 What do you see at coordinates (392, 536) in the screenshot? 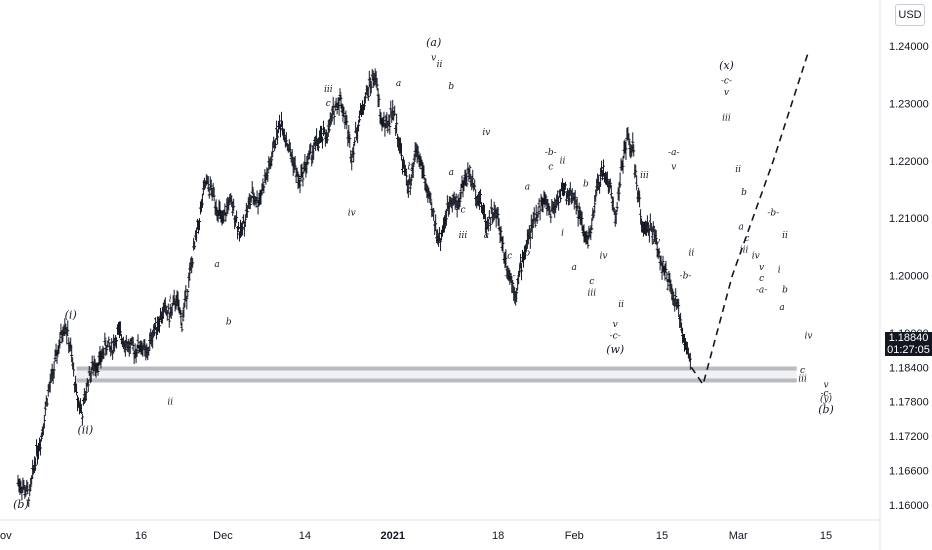
I see `x-tick-label: 2021` at bounding box center [392, 536].